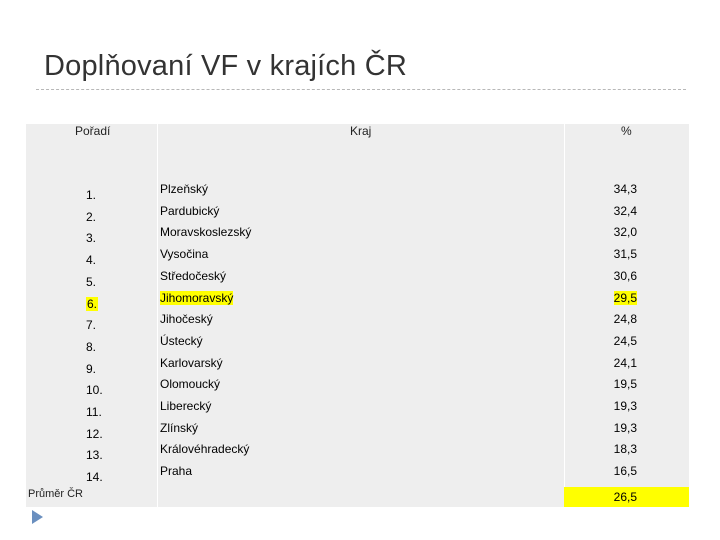 The width and height of the screenshot is (720, 540). Describe the element at coordinates (186, 319) in the screenshot. I see `row-region: Jihočeský` at that location.